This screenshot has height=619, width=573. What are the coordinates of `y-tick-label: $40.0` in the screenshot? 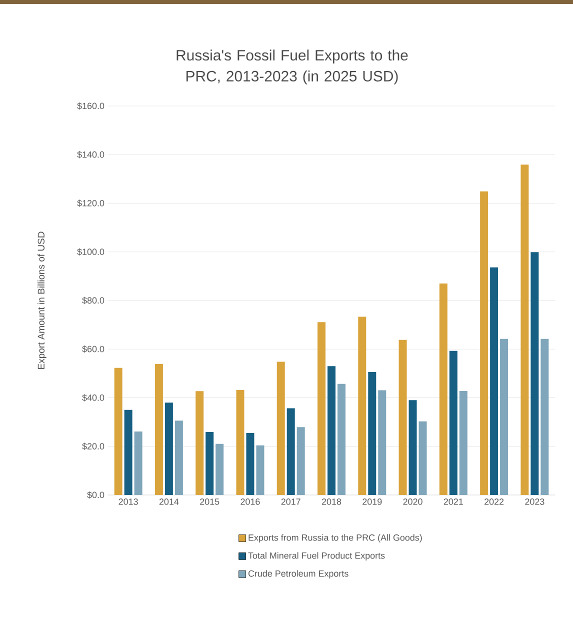 It's located at (93, 398).